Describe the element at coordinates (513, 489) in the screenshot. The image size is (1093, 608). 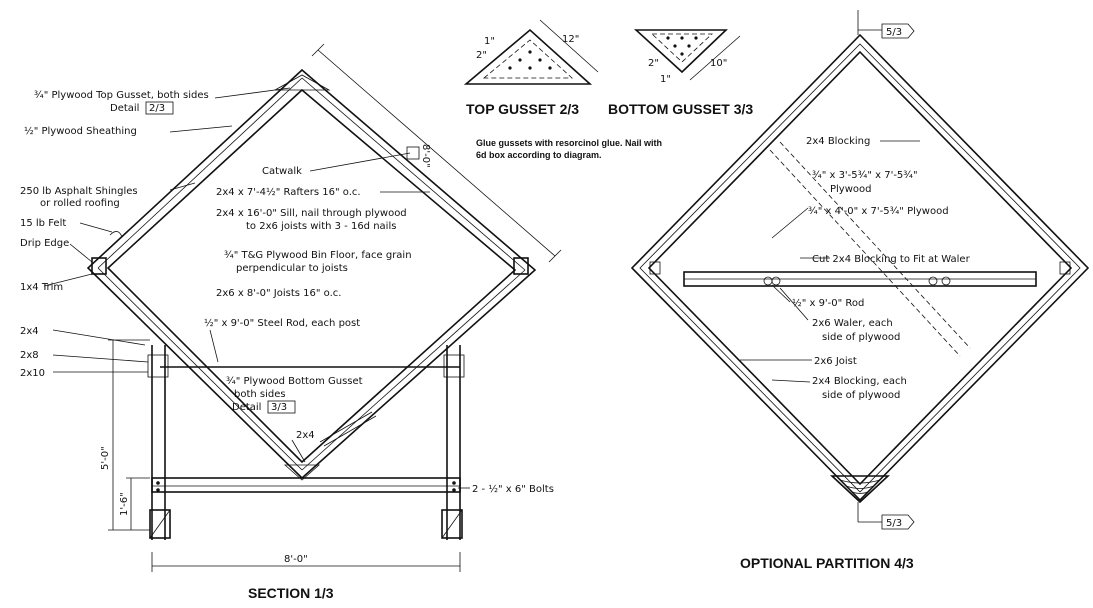
I see `label-bolts: 2 - ½" x 6" Bolts` at that location.